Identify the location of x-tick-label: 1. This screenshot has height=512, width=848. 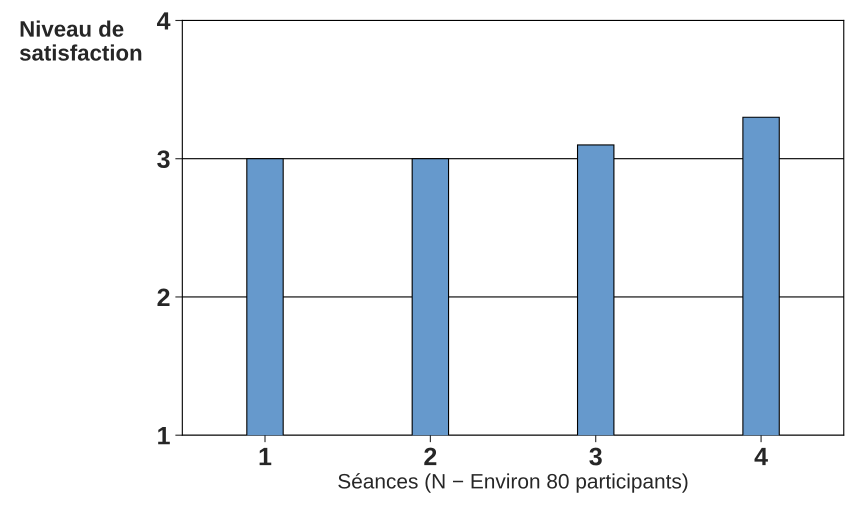
(266, 457).